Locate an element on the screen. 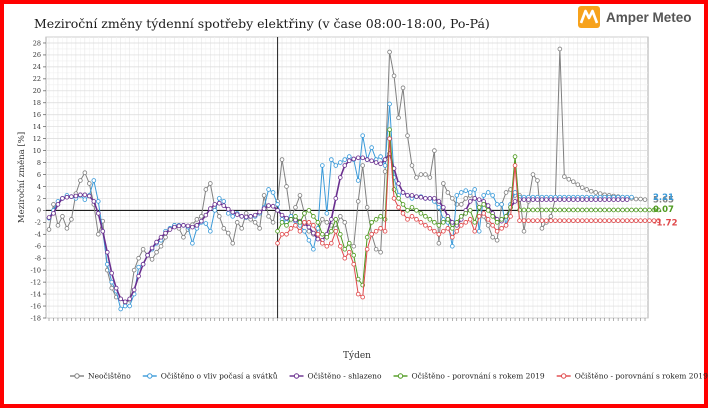 Image resolution: width=708 pixels, height=408 pixels. brand-name: Amper Meteo is located at coordinates (649, 17).